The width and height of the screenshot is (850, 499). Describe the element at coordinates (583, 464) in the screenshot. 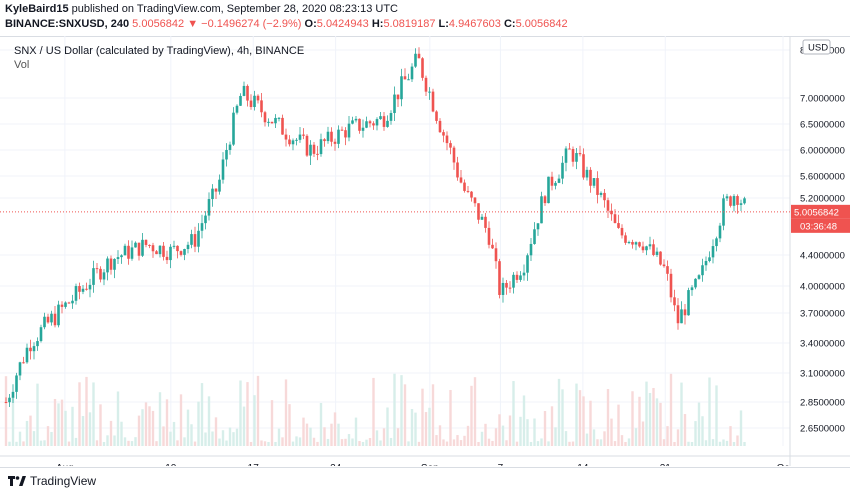

I see `x-tick-label: 14` at that location.